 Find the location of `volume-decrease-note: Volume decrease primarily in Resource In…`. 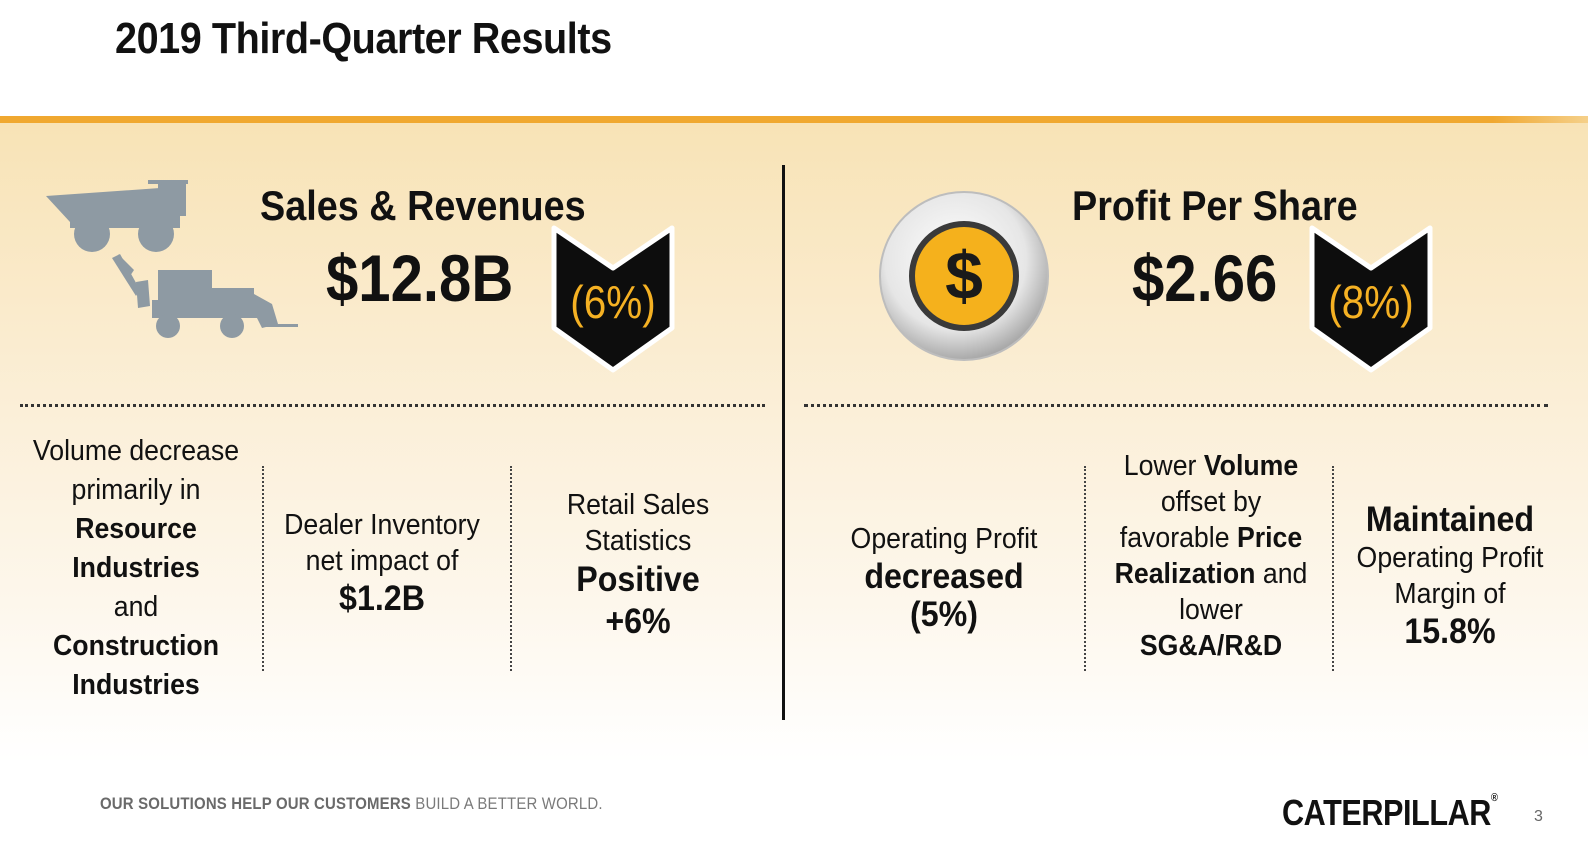

volume-decrease-note: Volume decrease primarily in Resource In… is located at coordinates (136, 568).